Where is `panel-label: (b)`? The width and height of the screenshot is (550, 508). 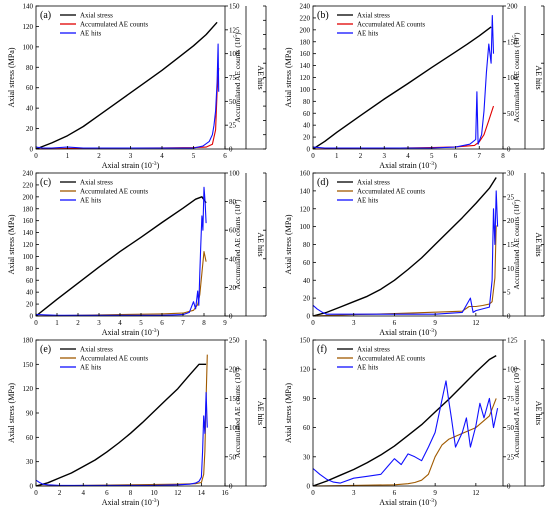 panel-label: (b) is located at coordinates (323, 15).